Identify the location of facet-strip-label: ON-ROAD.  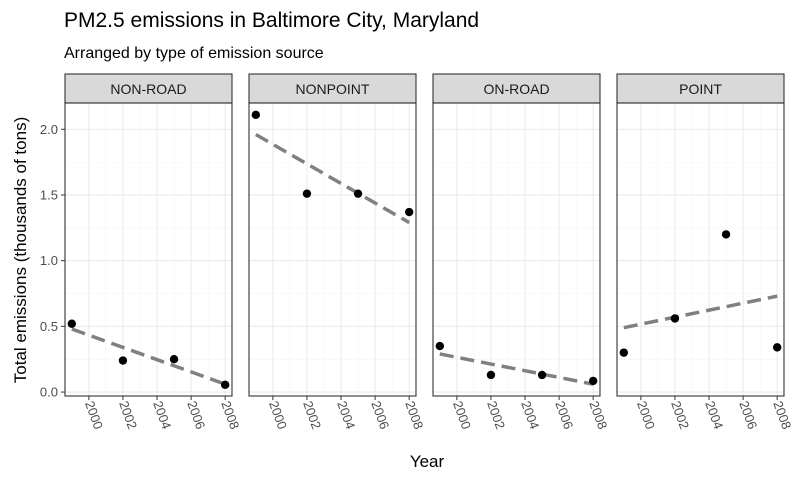
(516, 89).